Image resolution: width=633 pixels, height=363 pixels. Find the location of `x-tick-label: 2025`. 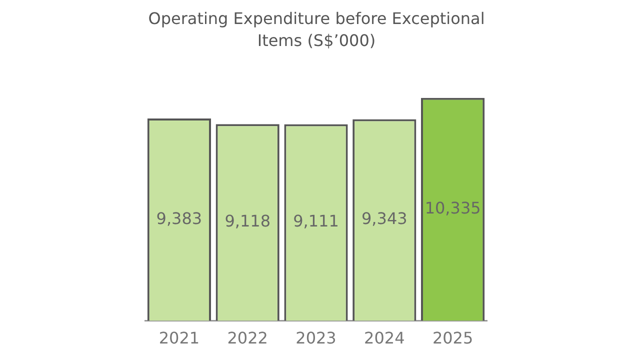

x-tick-label: 2025 is located at coordinates (453, 338).